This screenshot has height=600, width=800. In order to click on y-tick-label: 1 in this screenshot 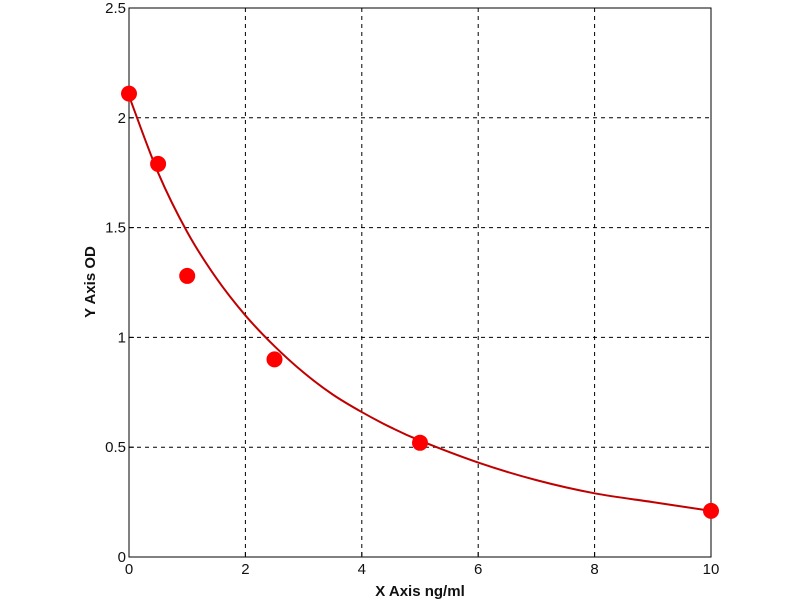, I will do `click(122, 337)`.